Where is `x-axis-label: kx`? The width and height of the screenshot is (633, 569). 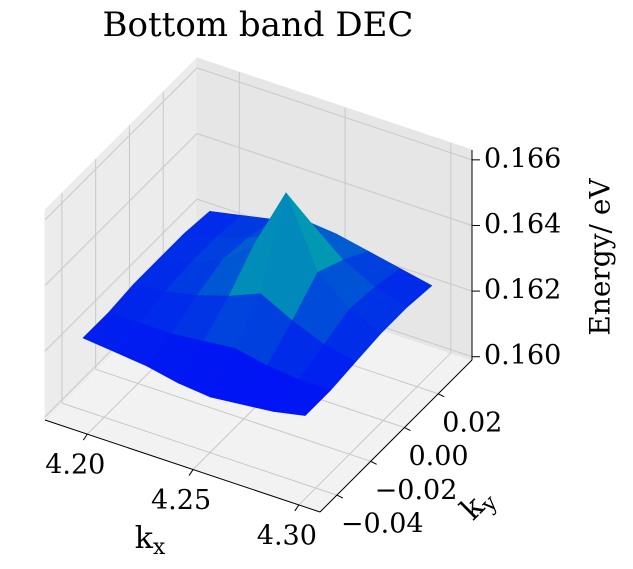 x-axis-label: kx is located at coordinates (150, 540).